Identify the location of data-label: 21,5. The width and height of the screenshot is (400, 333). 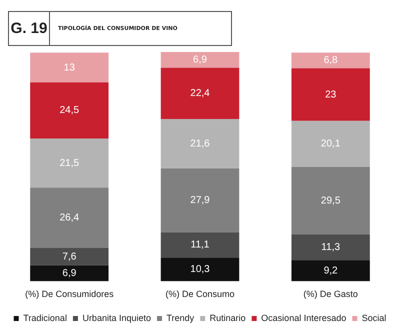
(70, 163).